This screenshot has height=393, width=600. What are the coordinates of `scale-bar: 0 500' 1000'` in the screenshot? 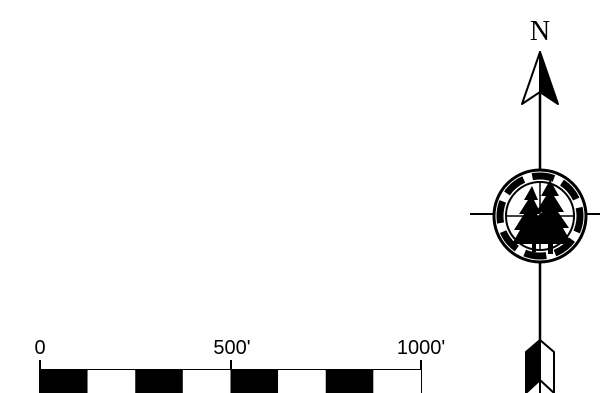 It's located at (239, 365).